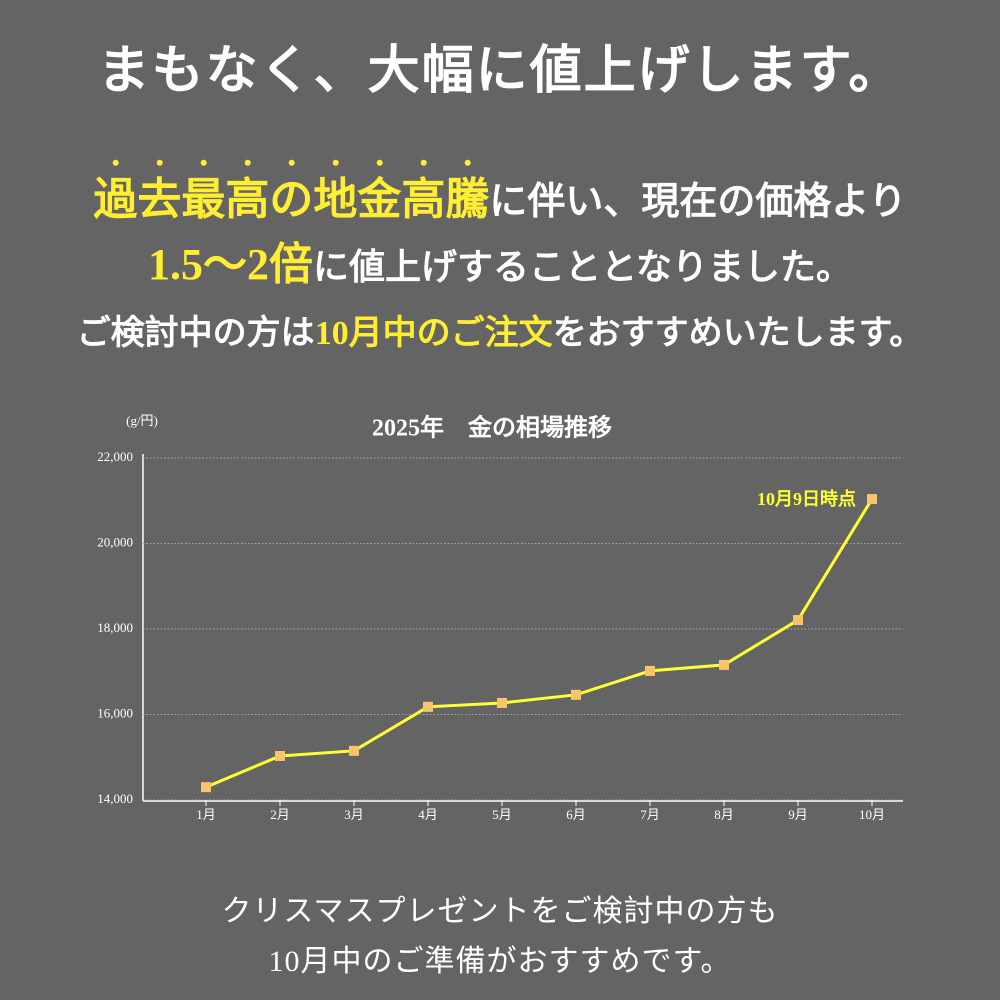 The image size is (1000, 1000). Describe the element at coordinates (806, 498) in the screenshot. I see `annotation: 10月9日時点` at that location.